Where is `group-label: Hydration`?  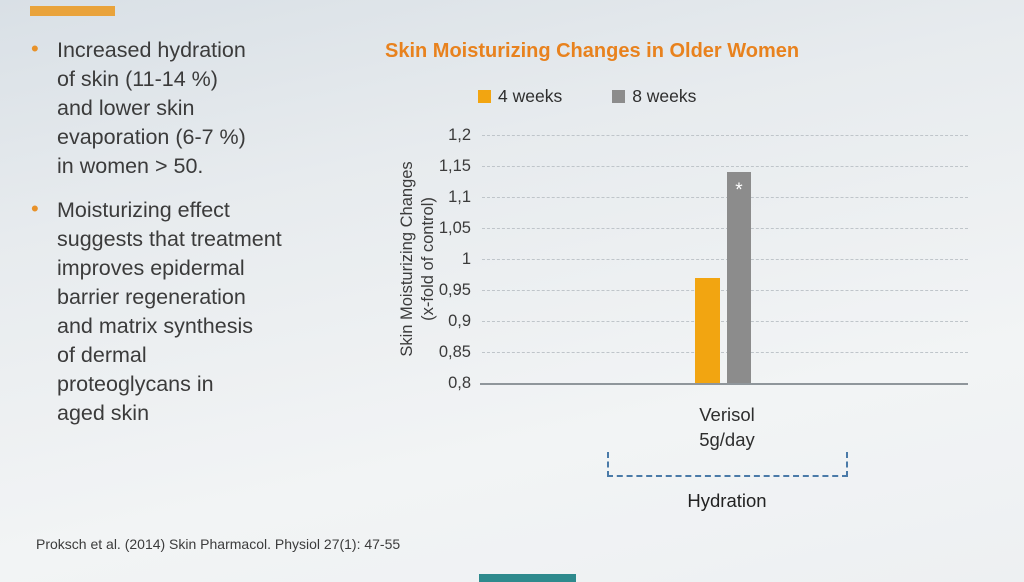
group-label: Hydration is located at coordinates (727, 500).